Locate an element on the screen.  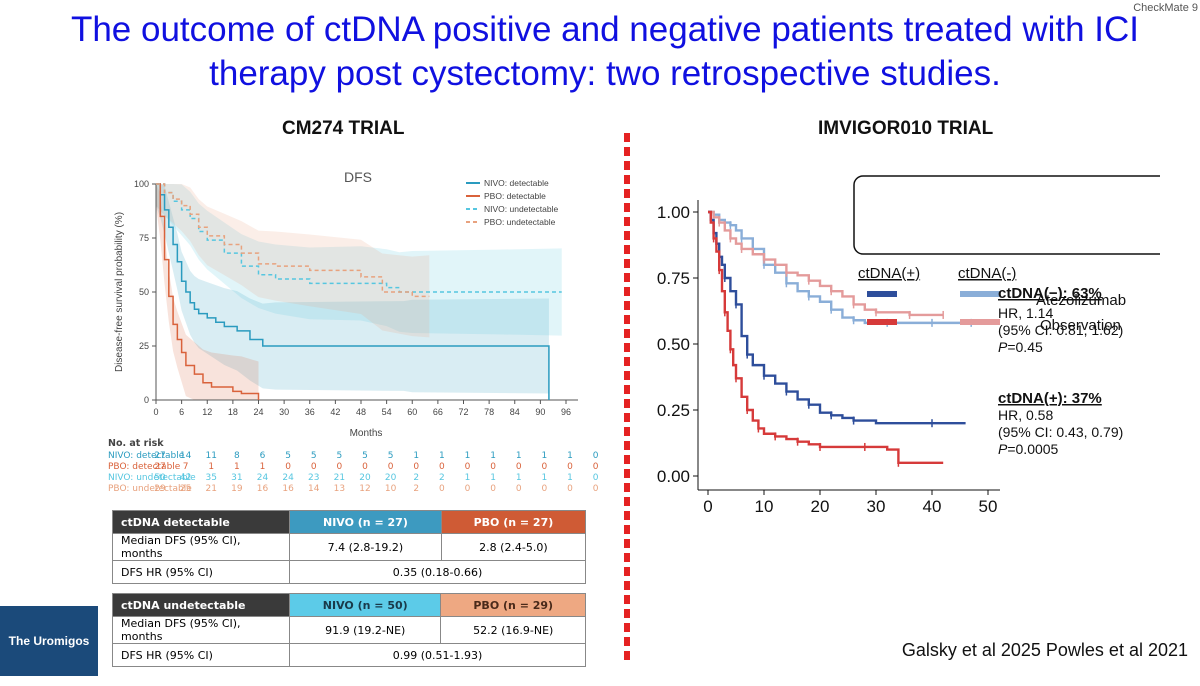
risk-value: 25 is located at coordinates (185, 489).